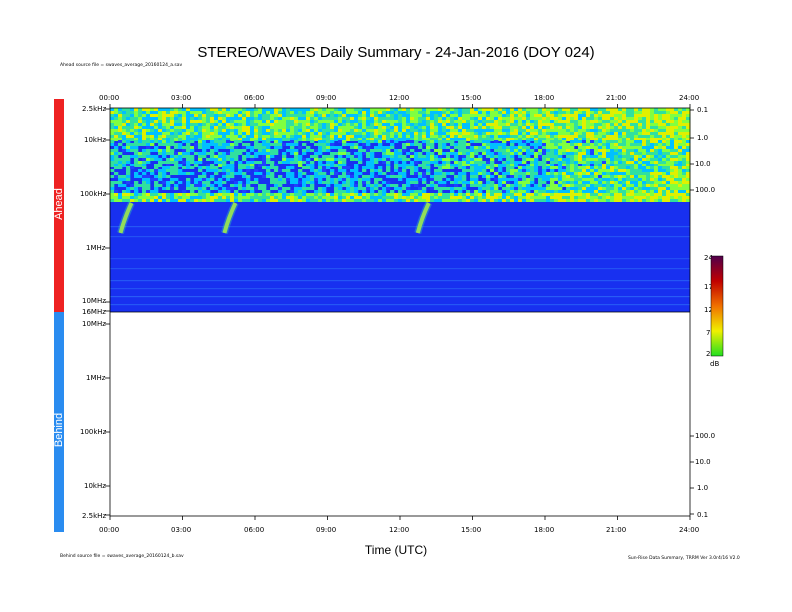  Describe the element at coordinates (326, 98) in the screenshot. I see `x-tick-top-3: 09:00` at that location.